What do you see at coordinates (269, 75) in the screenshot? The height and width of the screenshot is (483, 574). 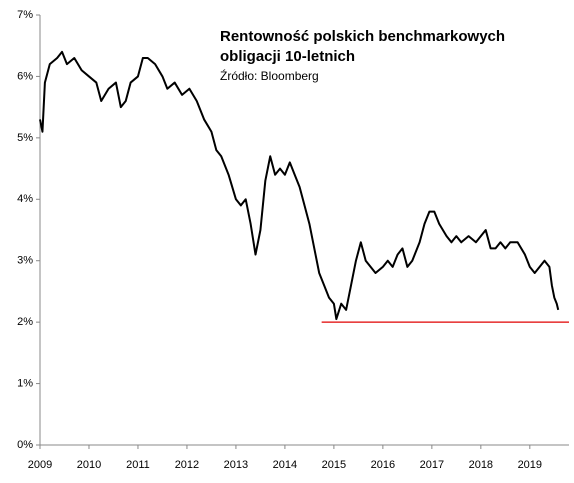 I see `chart-subtitle: Źródło: Bloomberg` at bounding box center [269, 75].